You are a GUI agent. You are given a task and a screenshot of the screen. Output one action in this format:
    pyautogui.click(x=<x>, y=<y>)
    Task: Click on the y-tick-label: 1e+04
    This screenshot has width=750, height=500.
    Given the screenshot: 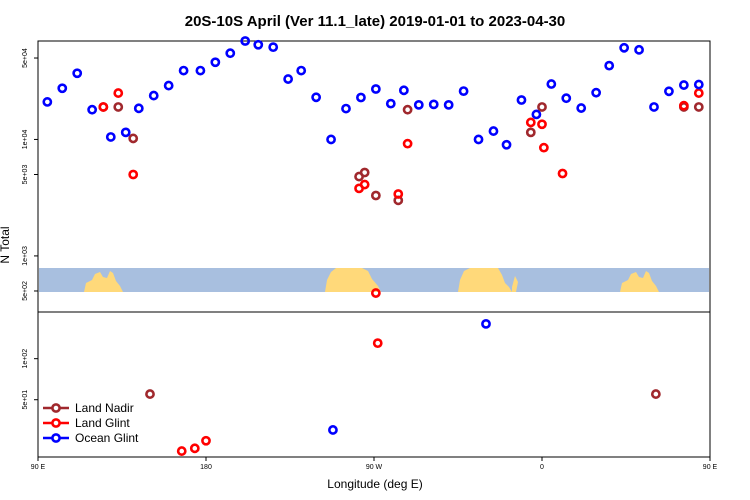 What is the action you would take?
    pyautogui.click(x=25, y=140)
    